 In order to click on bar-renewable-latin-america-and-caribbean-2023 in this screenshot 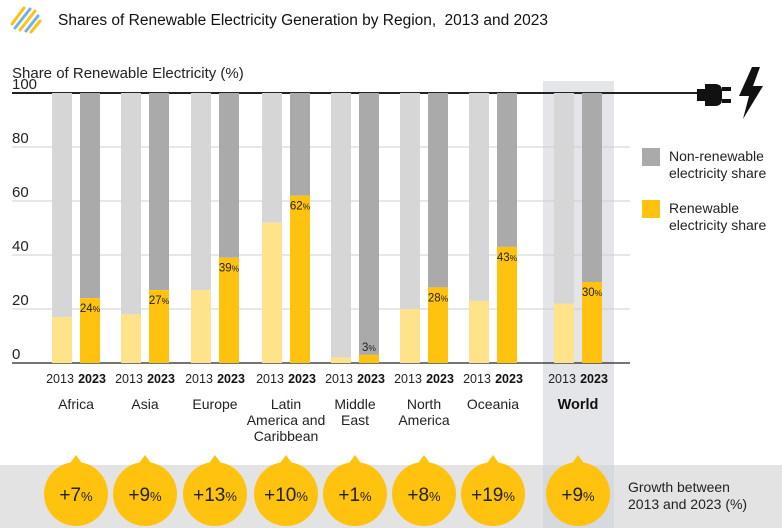, I will do `click(300, 279)`.